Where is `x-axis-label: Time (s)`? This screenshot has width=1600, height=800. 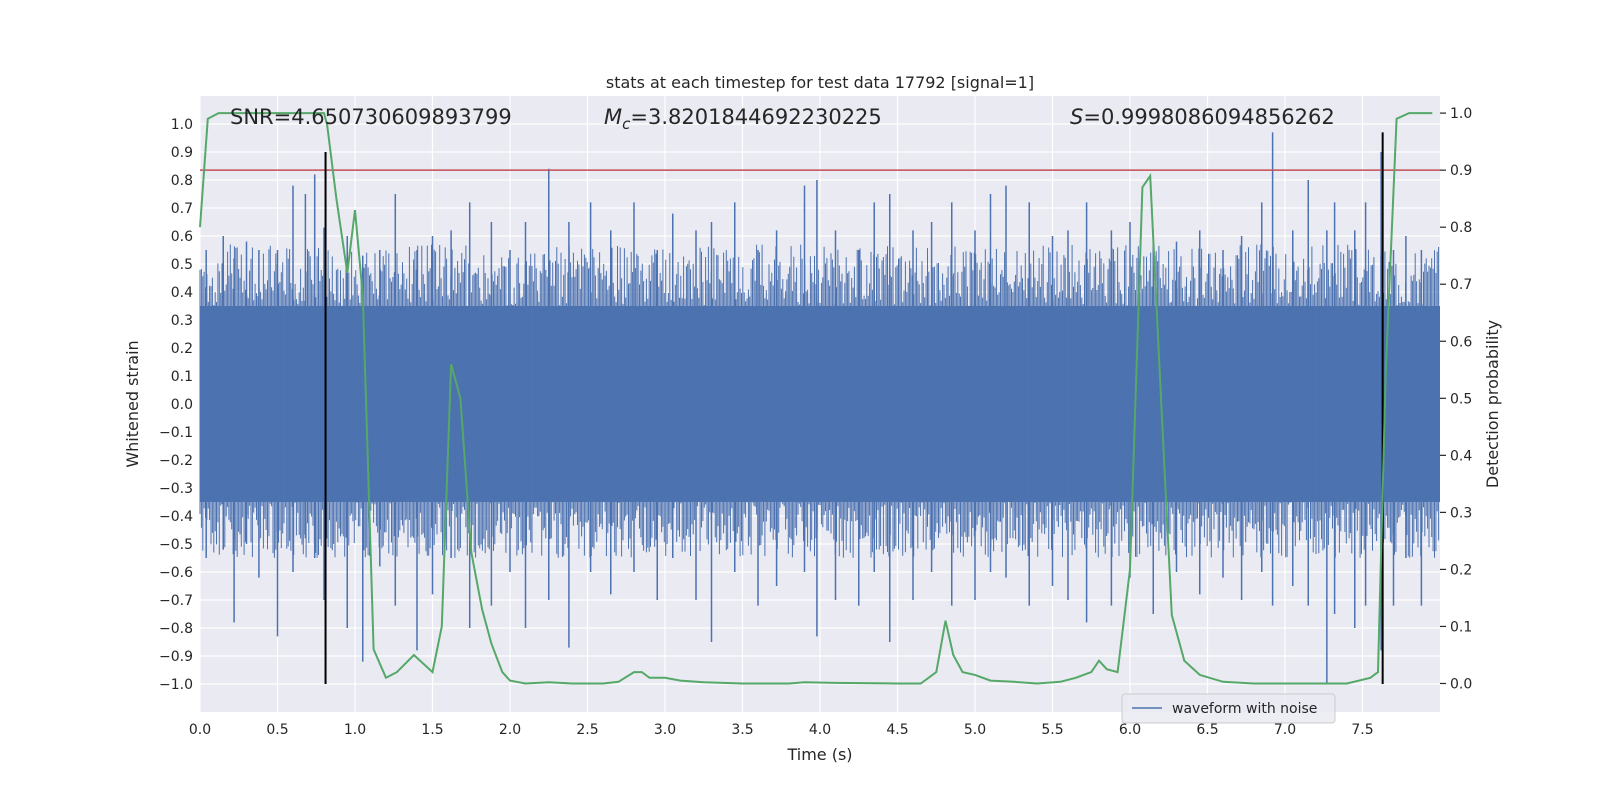
x-axis-label: Time (s) is located at coordinates (819, 754).